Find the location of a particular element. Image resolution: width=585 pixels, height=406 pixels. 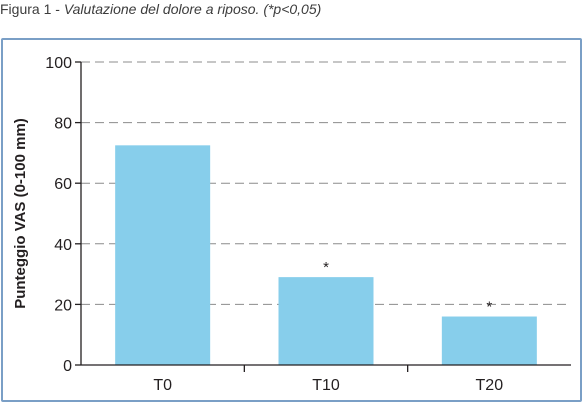

x-ticks: T0 T10 T20 is located at coordinates (328, 379).